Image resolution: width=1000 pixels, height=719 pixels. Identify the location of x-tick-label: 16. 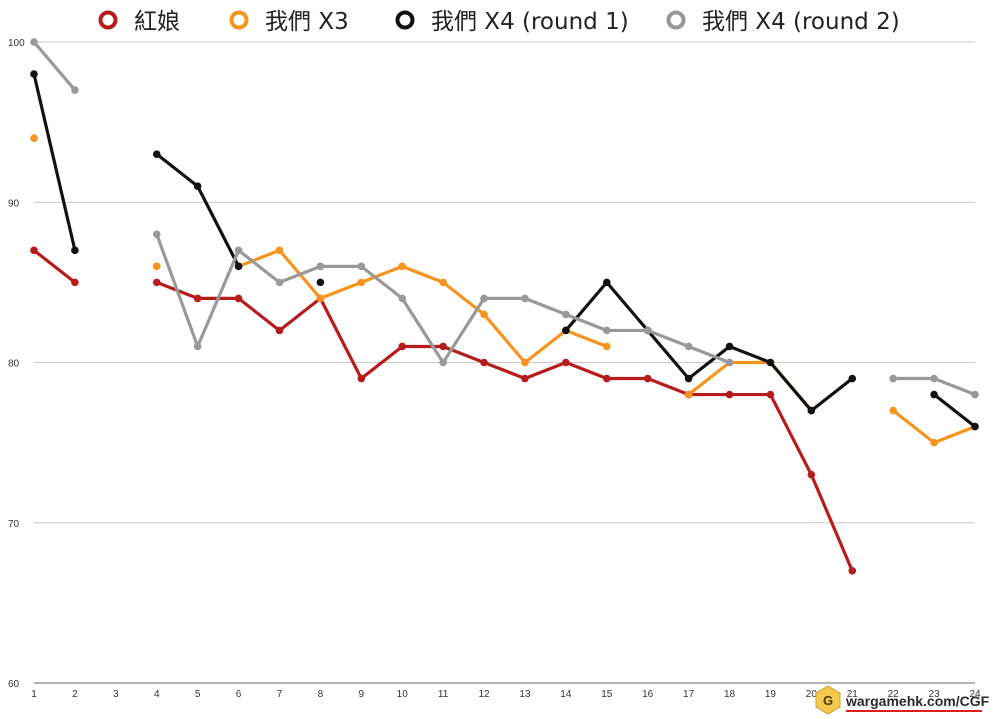
(648, 694).